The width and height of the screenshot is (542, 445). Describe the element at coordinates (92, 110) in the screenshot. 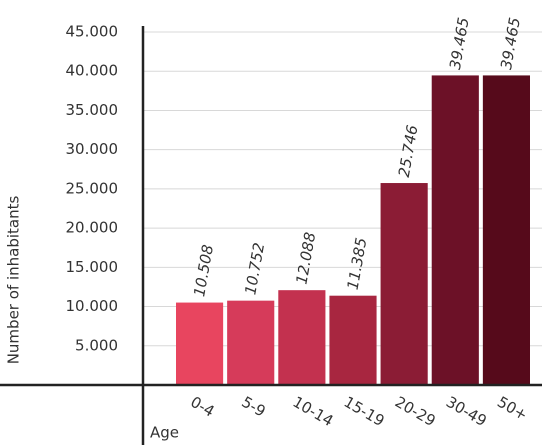

I see `y-tick-label: 35.000` at that location.